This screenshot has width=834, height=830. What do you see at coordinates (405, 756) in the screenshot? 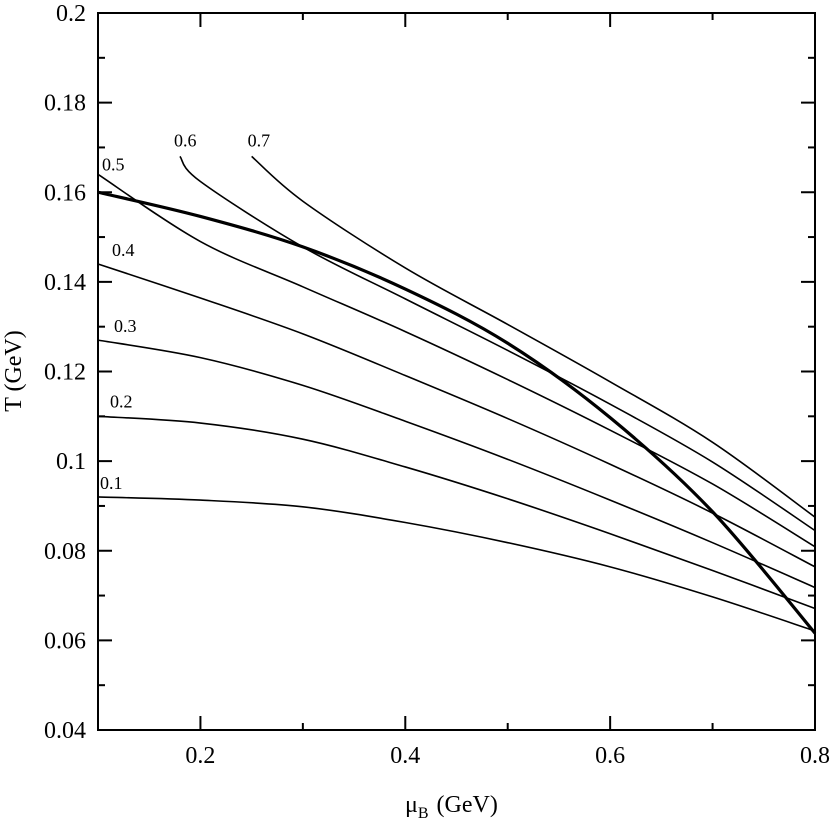
I see `x-tick-label: 0.4` at bounding box center [405, 756].